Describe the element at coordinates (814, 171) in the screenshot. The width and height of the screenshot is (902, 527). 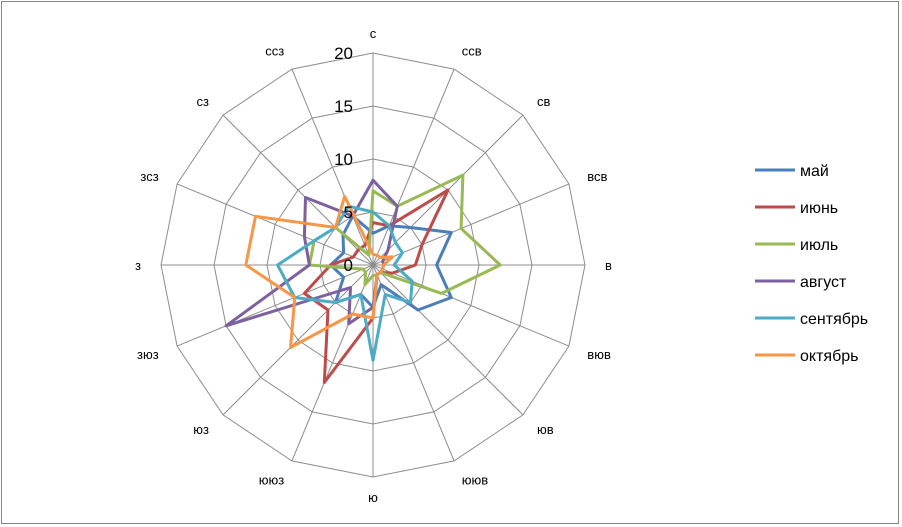
I see `legend-label: май` at that location.